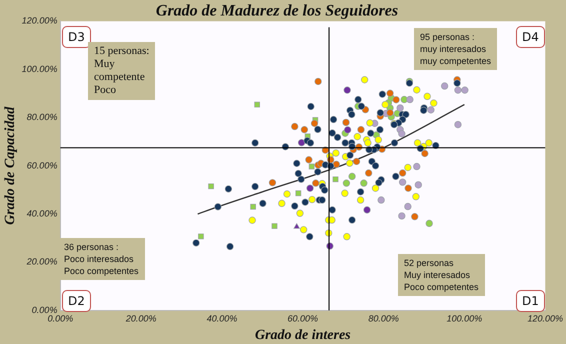  Describe the element at coordinates (277, 11) in the screenshot. I see `chart-title: Grado de Madurez de los Seguidores` at that location.